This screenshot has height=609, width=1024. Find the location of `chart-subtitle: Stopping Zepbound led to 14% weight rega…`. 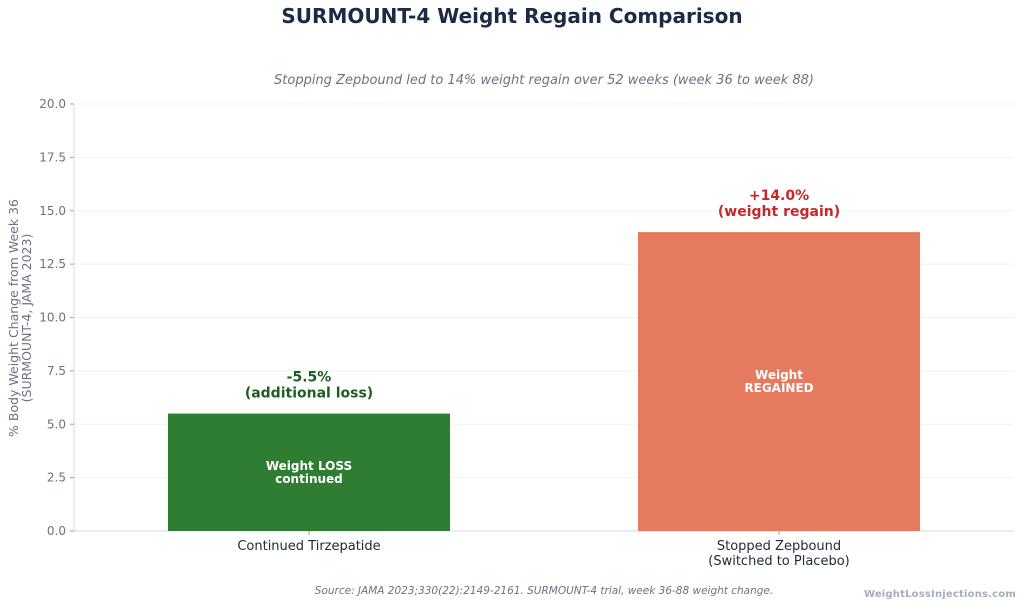

chart-subtitle: Stopping Zepbound led to 14% weight rega… is located at coordinates (544, 80).